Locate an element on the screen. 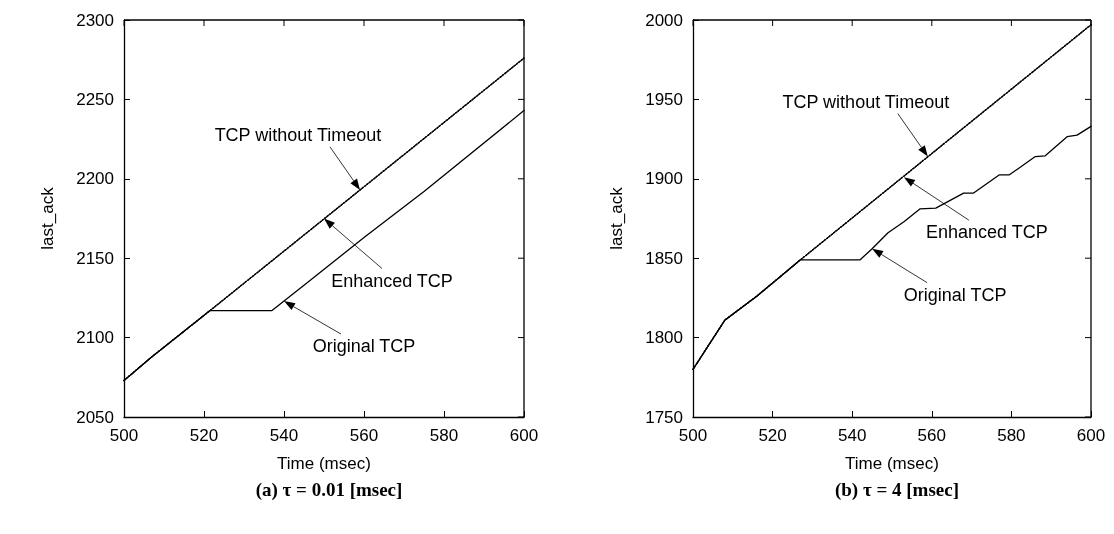 The image size is (1114, 534). y-tick-label: 1850 is located at coordinates (664, 258).